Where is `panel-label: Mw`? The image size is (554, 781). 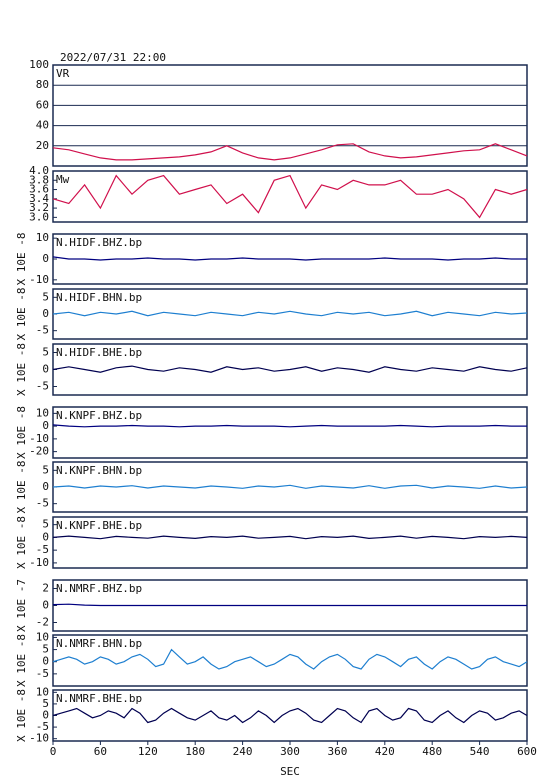 panel-label: Mw is located at coordinates (63, 179).